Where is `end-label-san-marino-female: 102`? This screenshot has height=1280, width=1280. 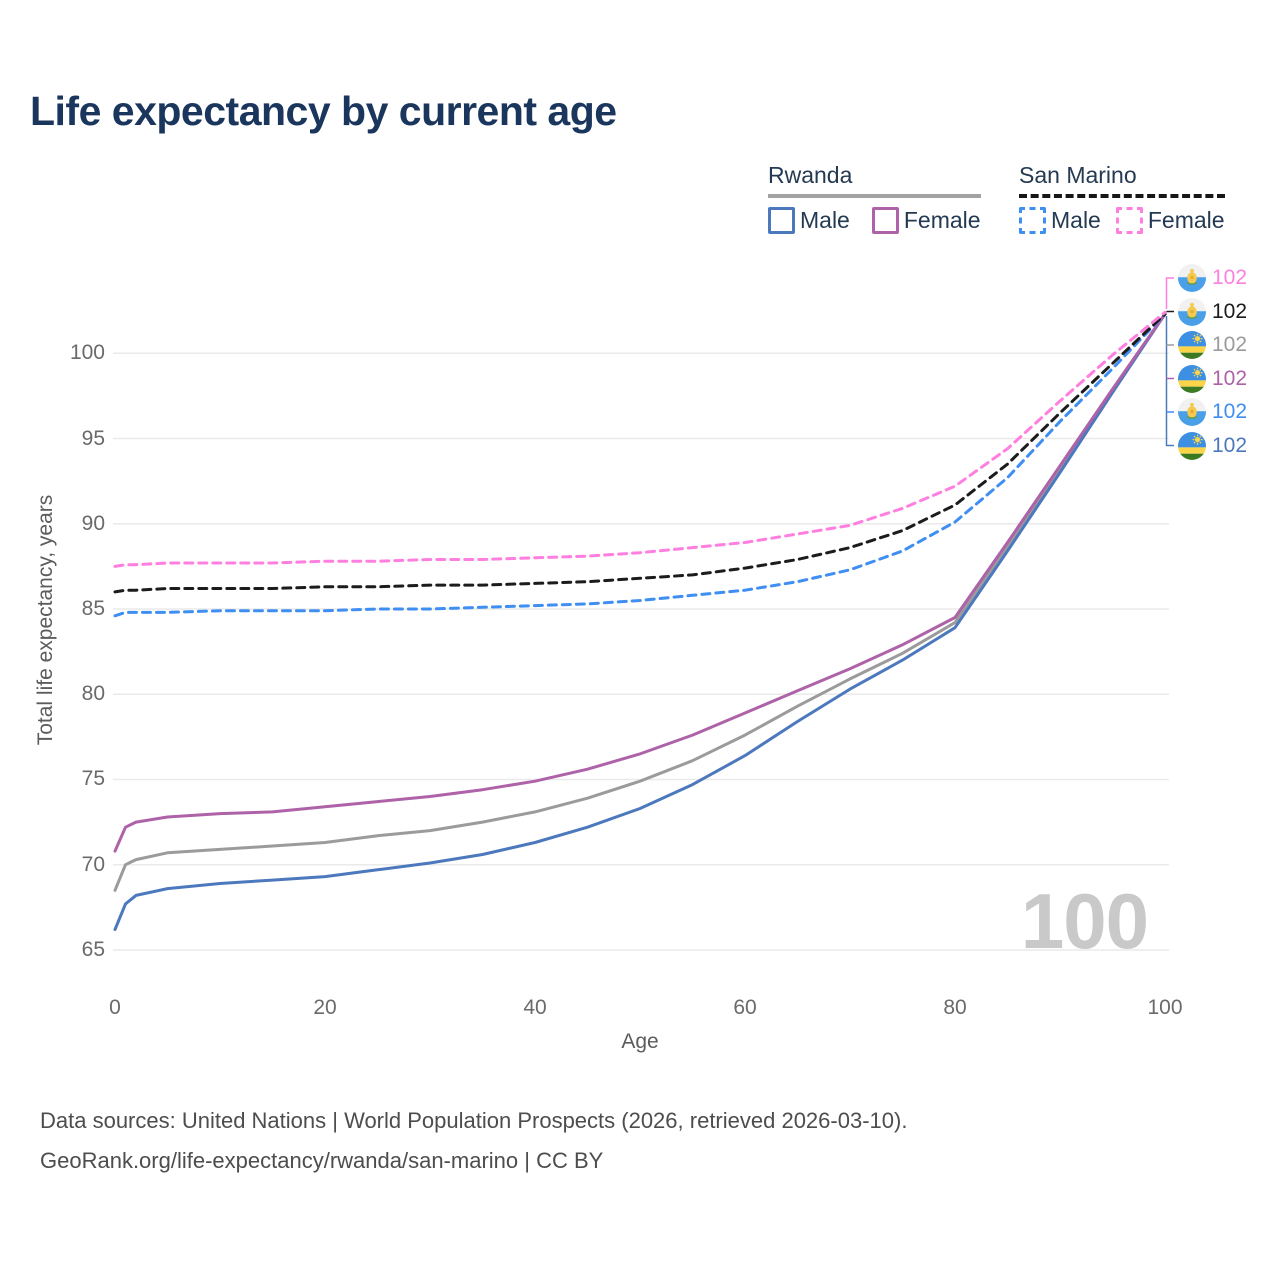
end-label-san-marino-female: 102 is located at coordinates (1212, 278).